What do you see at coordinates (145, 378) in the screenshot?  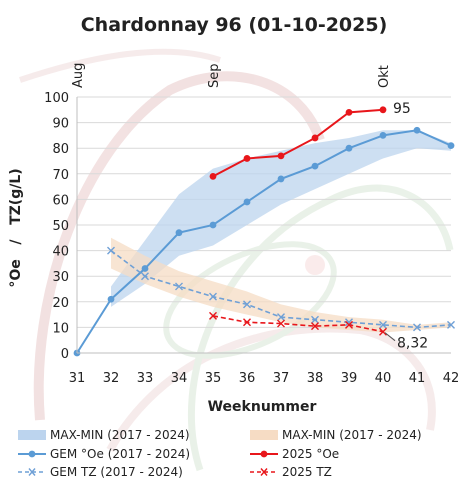 I see `x-tick-label: 33` at bounding box center [145, 378].